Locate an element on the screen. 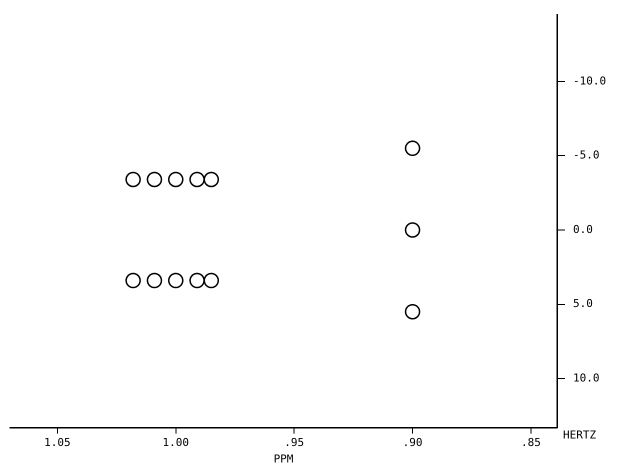 Image resolution: width=621 pixels, height=468 pixels. x-tick-label: 1.05 is located at coordinates (57, 443).